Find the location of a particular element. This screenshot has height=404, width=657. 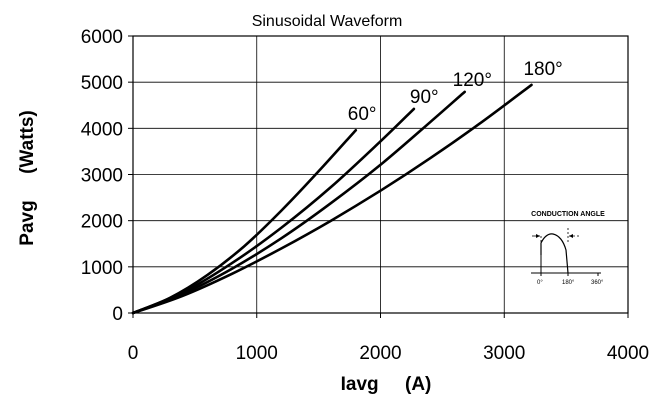

y-tick-label-2: 2000 is located at coordinates (102, 222).